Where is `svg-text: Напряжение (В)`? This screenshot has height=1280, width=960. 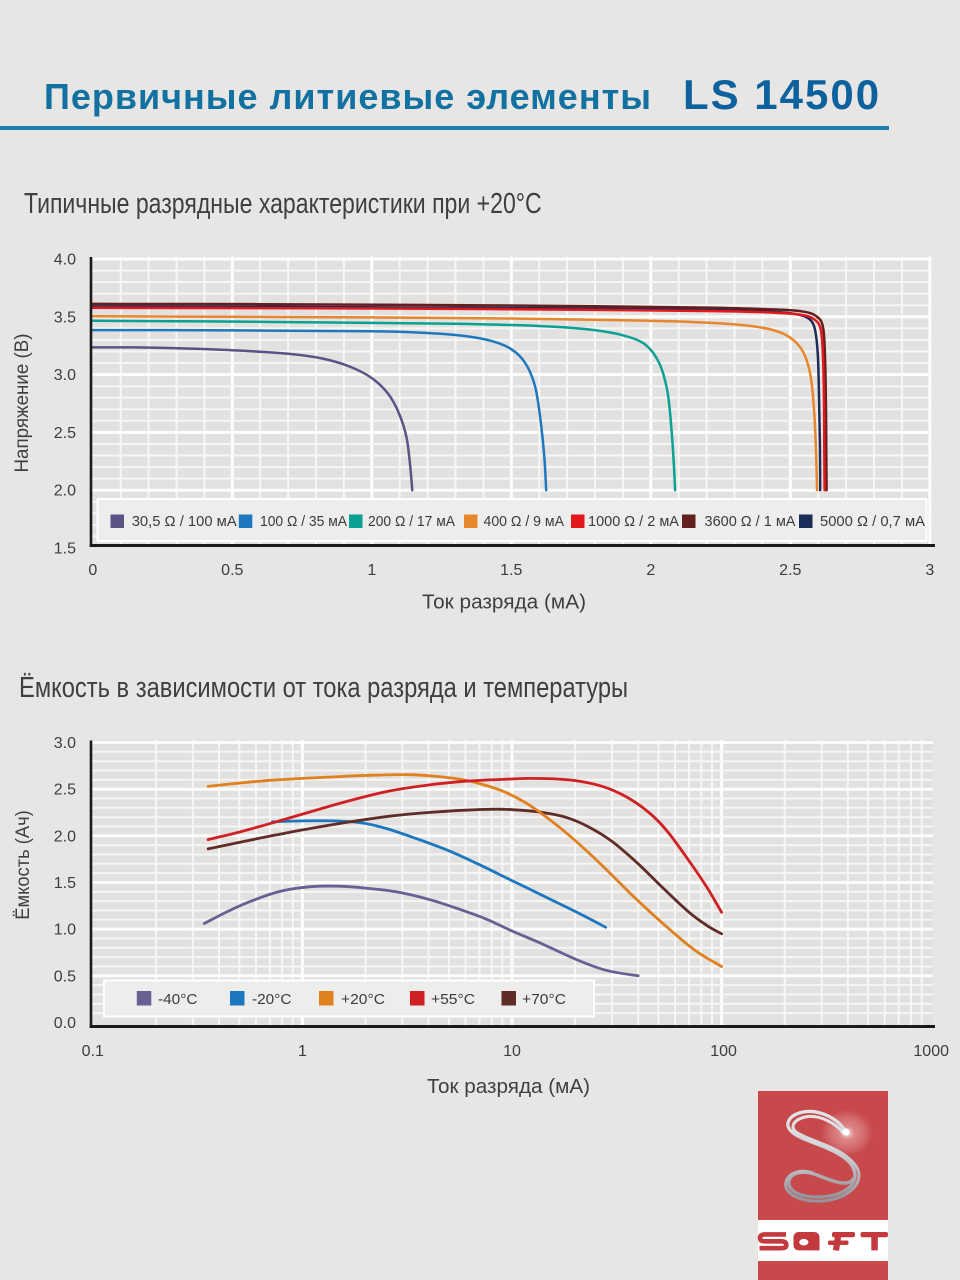 svg-text: Напряжение (В) is located at coordinates (22, 403).